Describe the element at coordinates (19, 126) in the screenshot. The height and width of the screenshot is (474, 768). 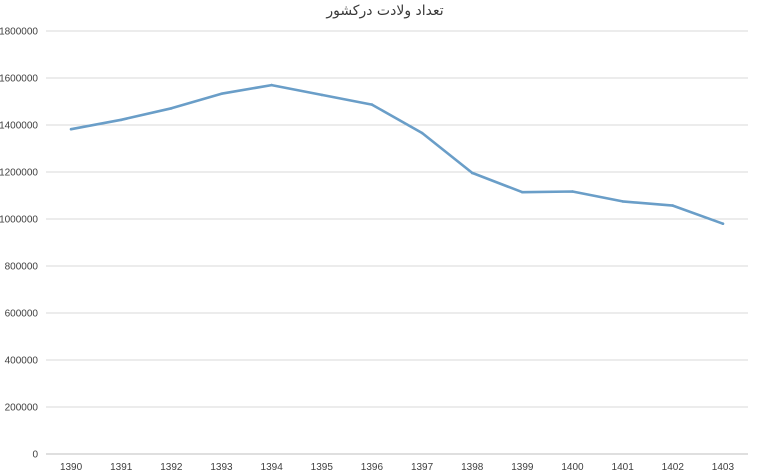
I see `y-tick-label: 1400000` at that location.